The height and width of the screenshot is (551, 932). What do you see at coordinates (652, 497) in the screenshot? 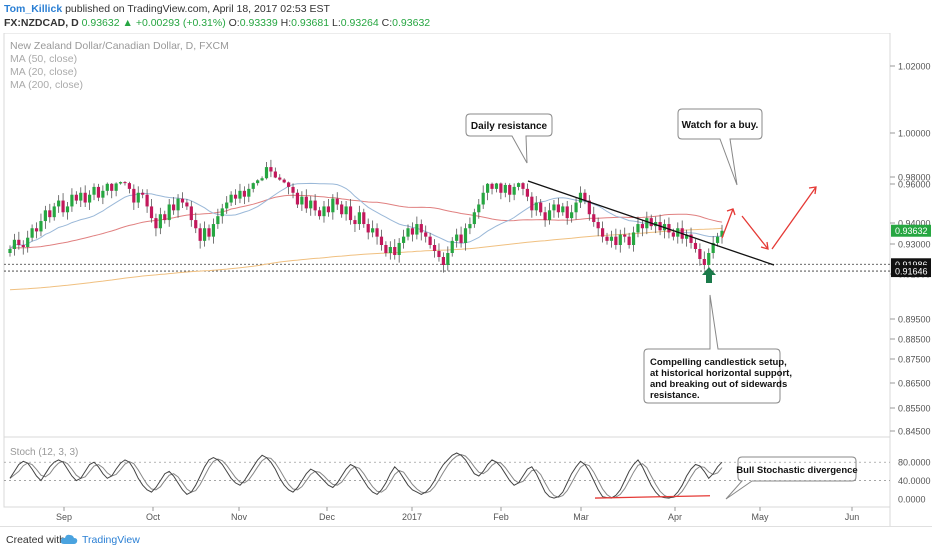
I see `divergence-line` at bounding box center [652, 497].